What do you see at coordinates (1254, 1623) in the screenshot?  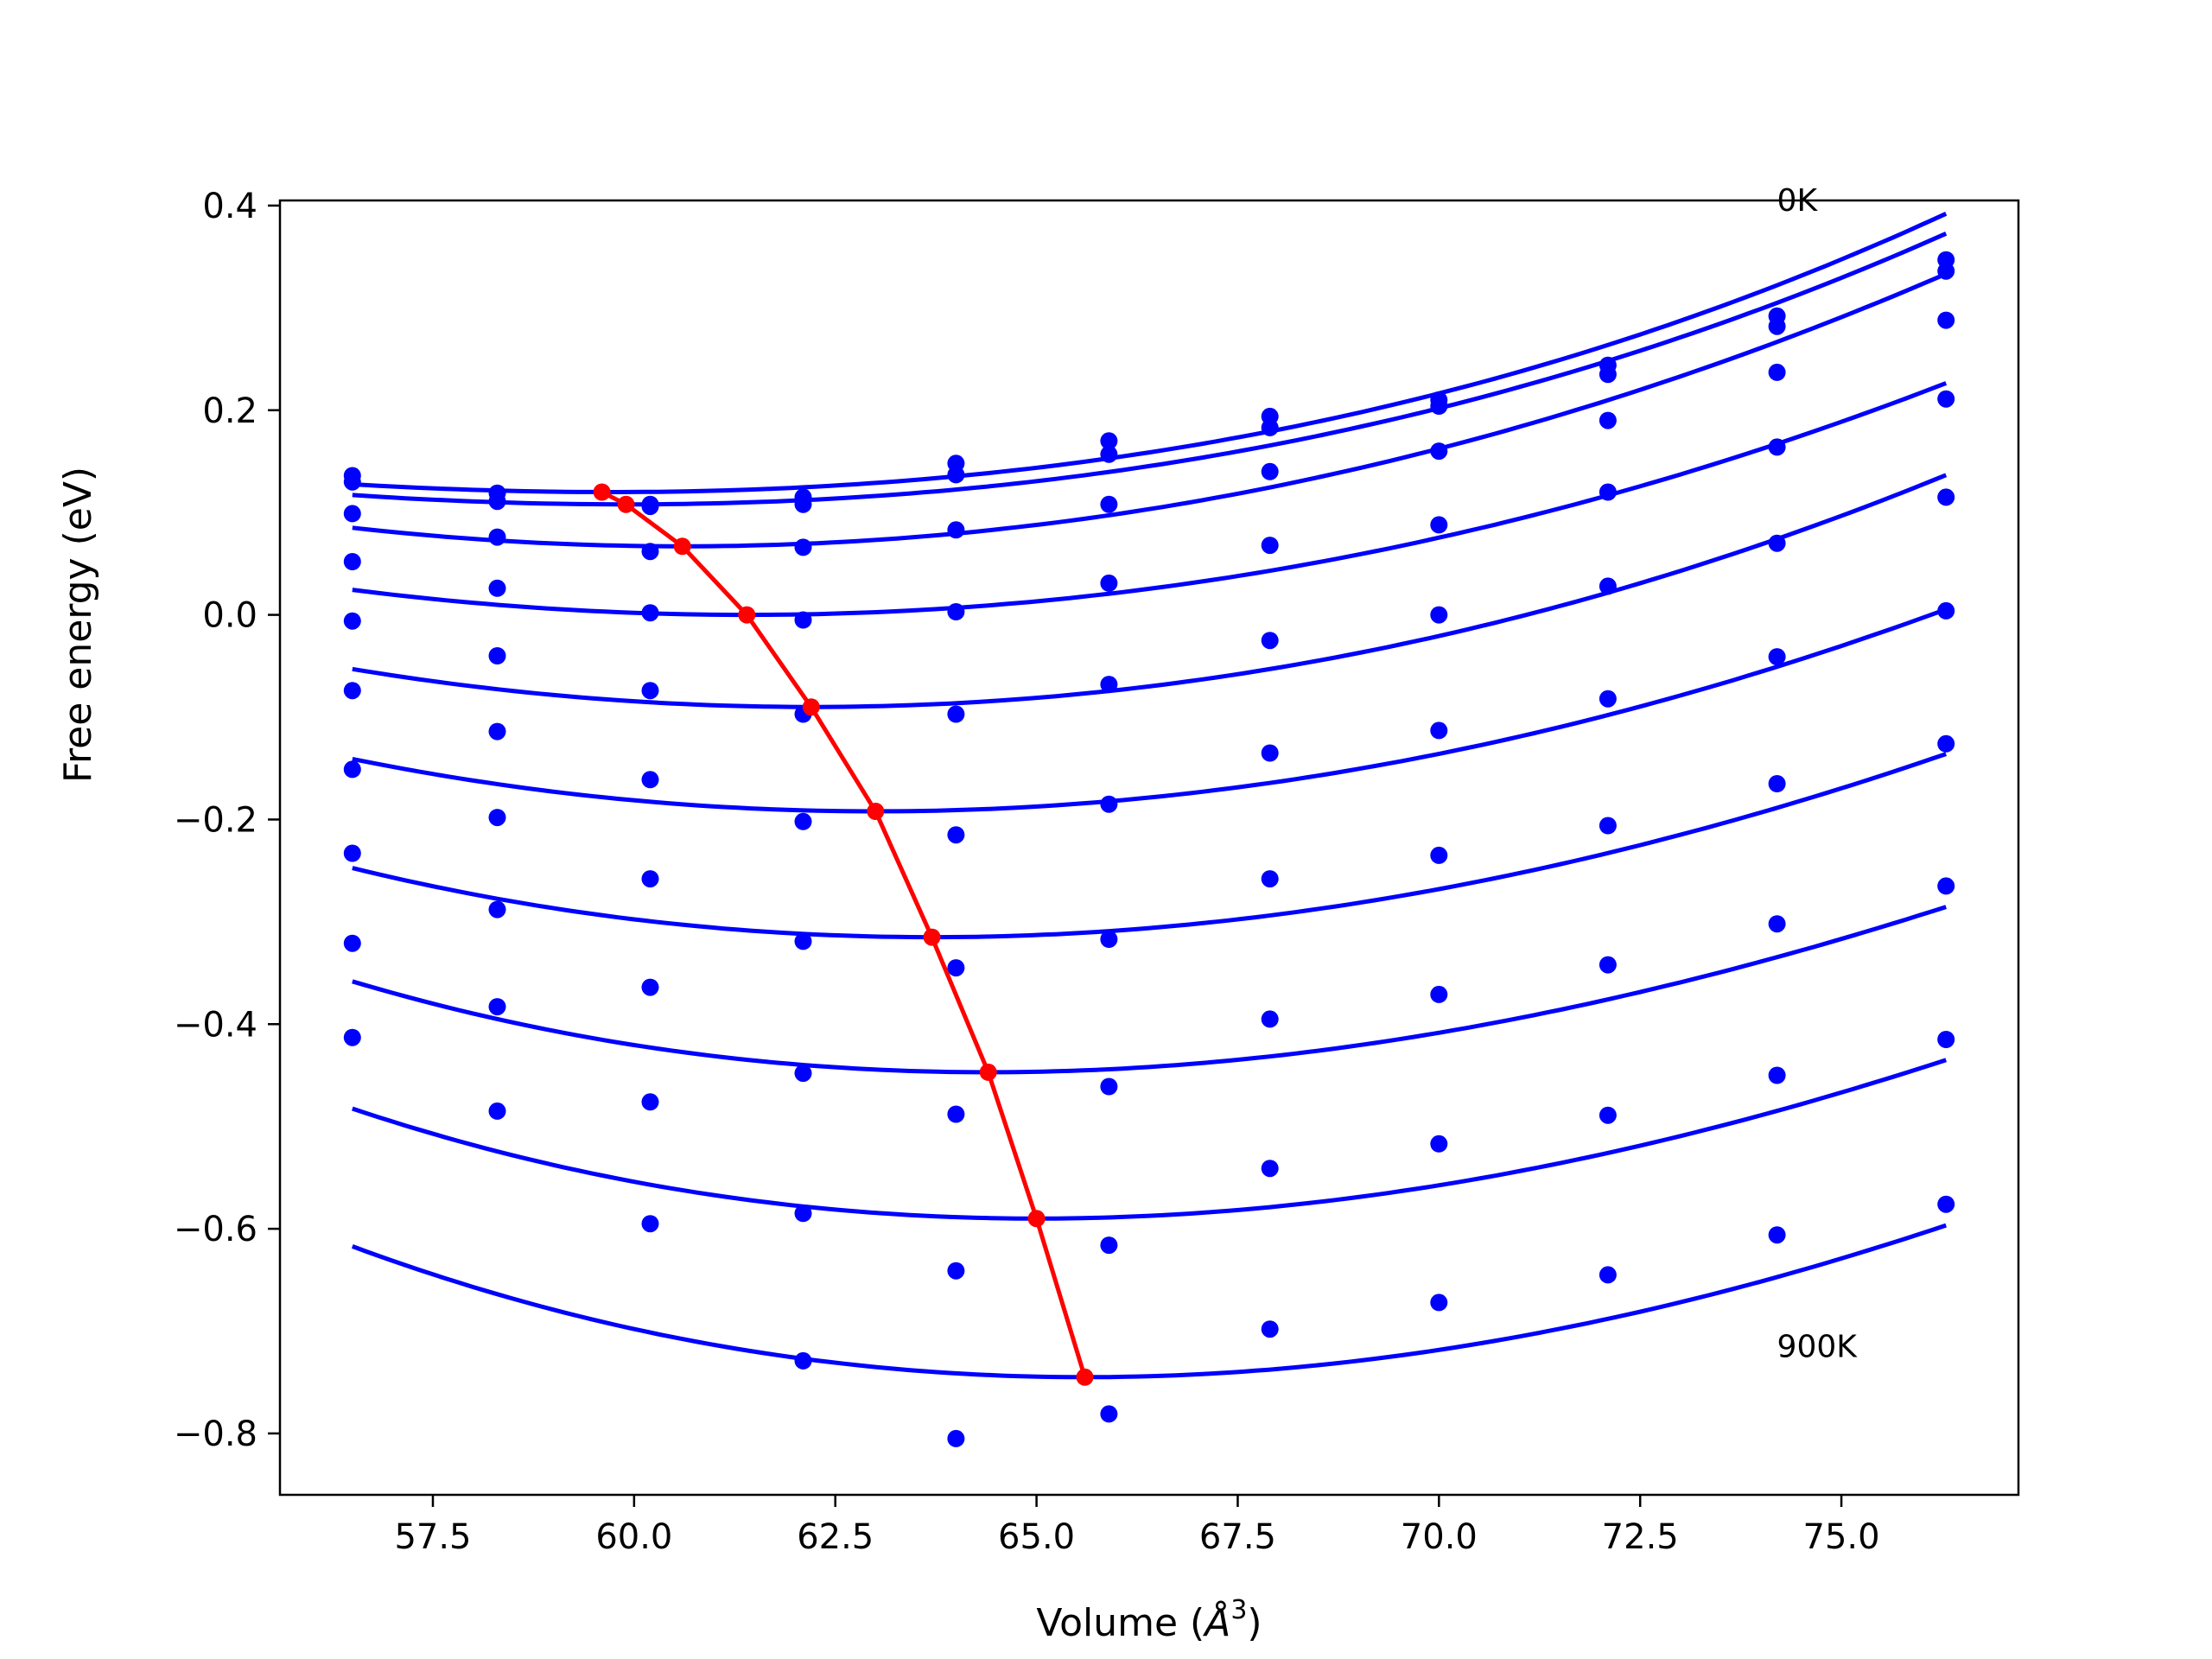 I see `x-axis-label-close: )` at bounding box center [1254, 1623].